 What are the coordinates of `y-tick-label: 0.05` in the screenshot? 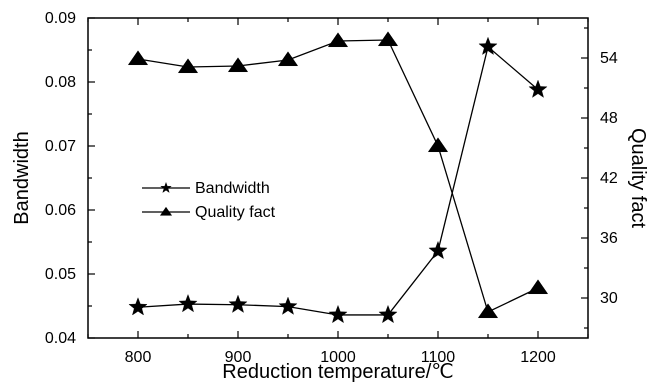 It's located at (60, 274).